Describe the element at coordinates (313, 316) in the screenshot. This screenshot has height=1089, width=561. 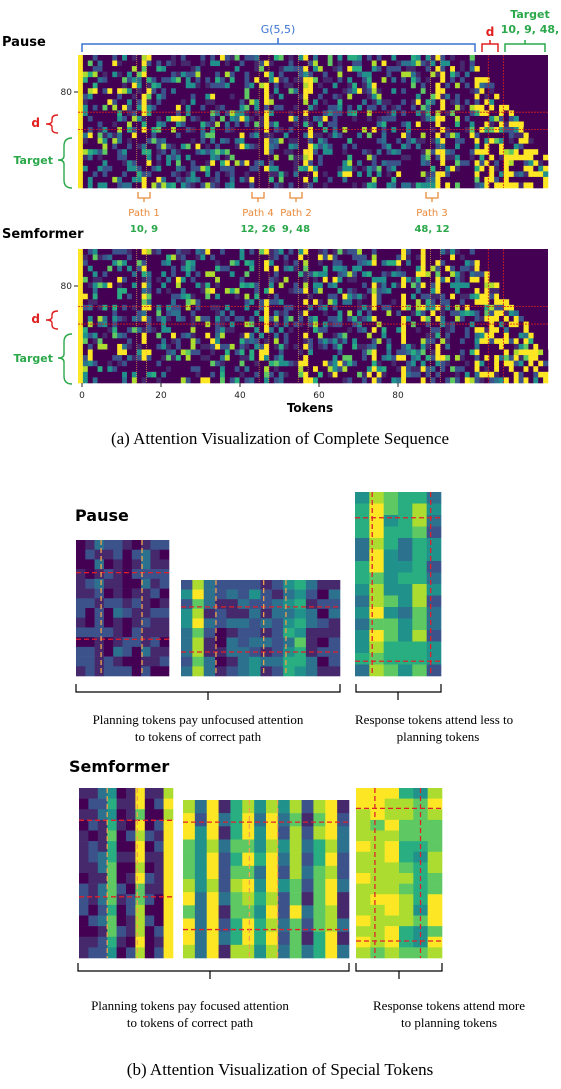
I see `attention-heatmap-semformer` at that location.